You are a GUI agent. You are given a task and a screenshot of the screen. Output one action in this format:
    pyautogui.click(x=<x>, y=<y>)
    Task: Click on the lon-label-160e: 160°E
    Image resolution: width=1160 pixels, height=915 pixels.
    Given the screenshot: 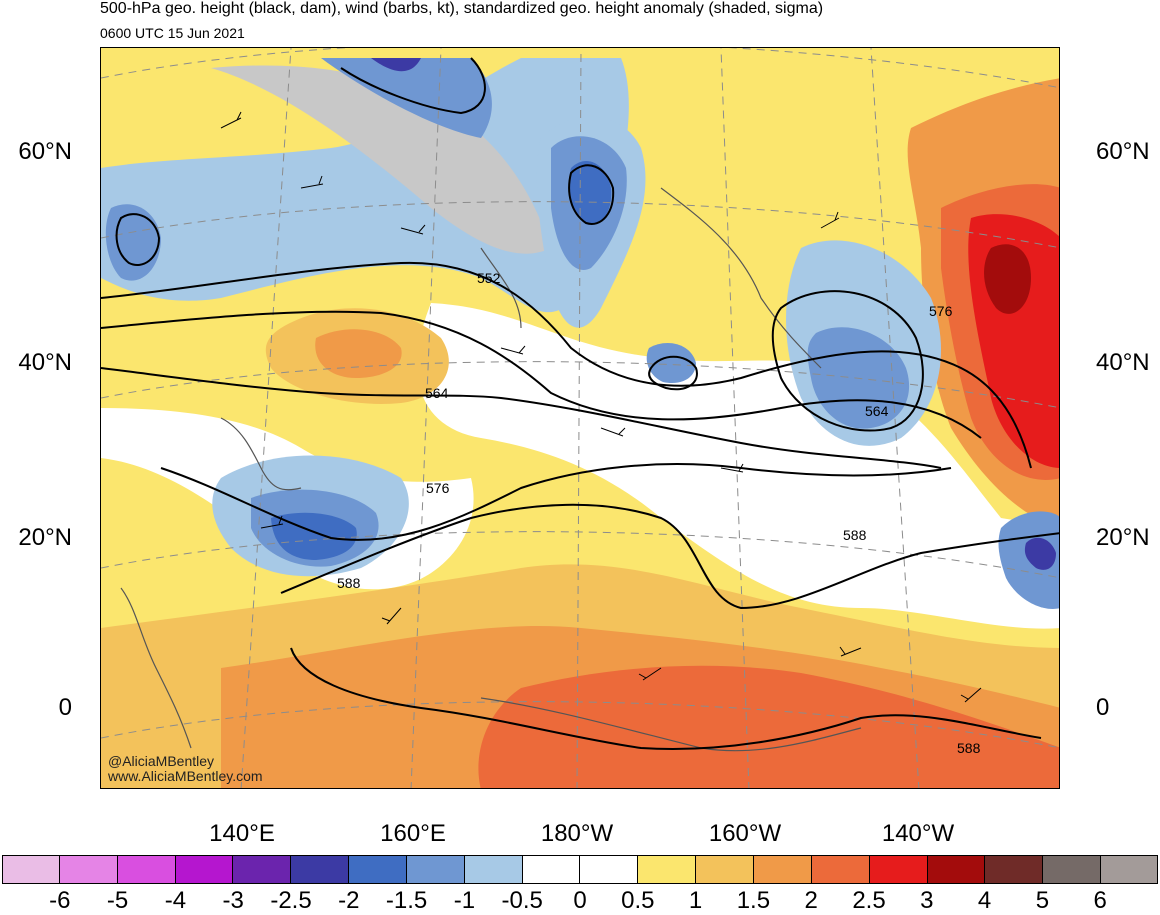 What is the action you would take?
    pyautogui.click(x=413, y=833)
    